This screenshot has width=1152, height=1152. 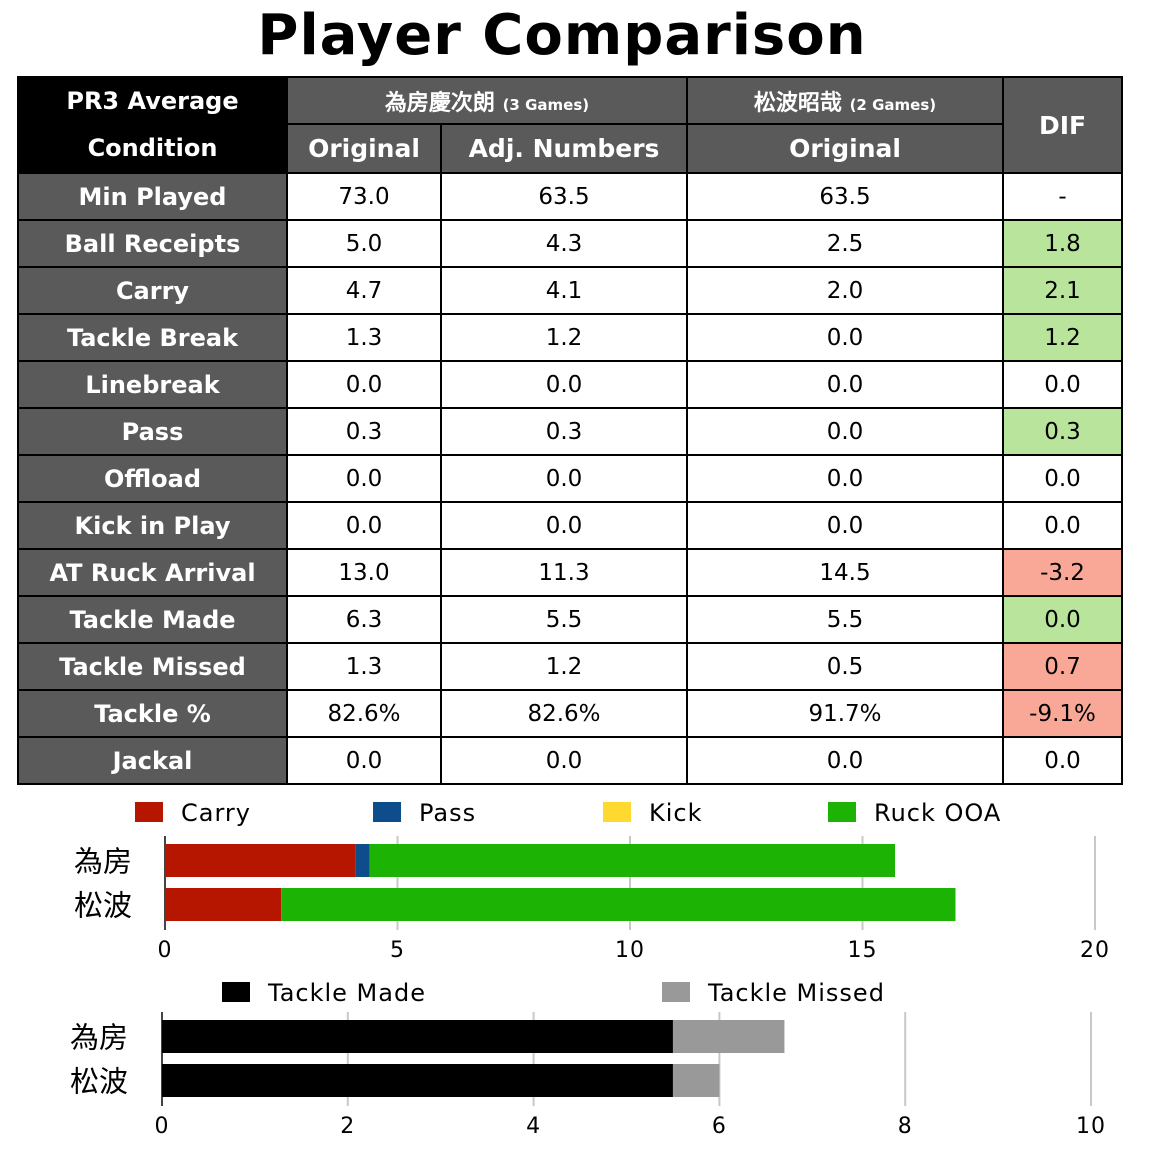 I want to click on row-label: Kick in Play, so click(x=152, y=525).